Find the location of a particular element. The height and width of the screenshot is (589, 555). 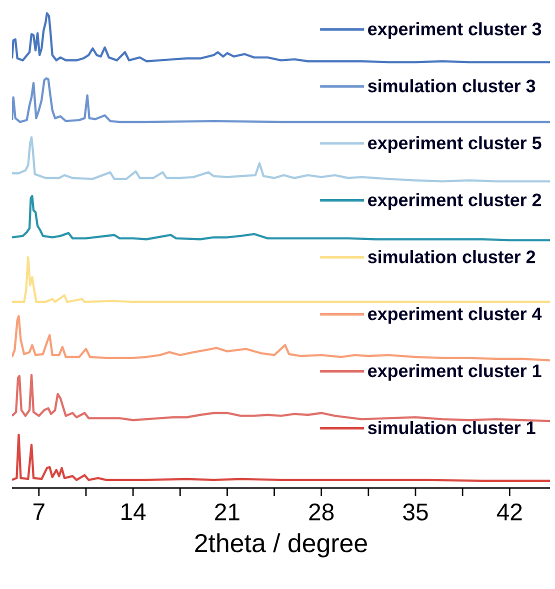

x-tick-label: 7 is located at coordinates (38, 512).